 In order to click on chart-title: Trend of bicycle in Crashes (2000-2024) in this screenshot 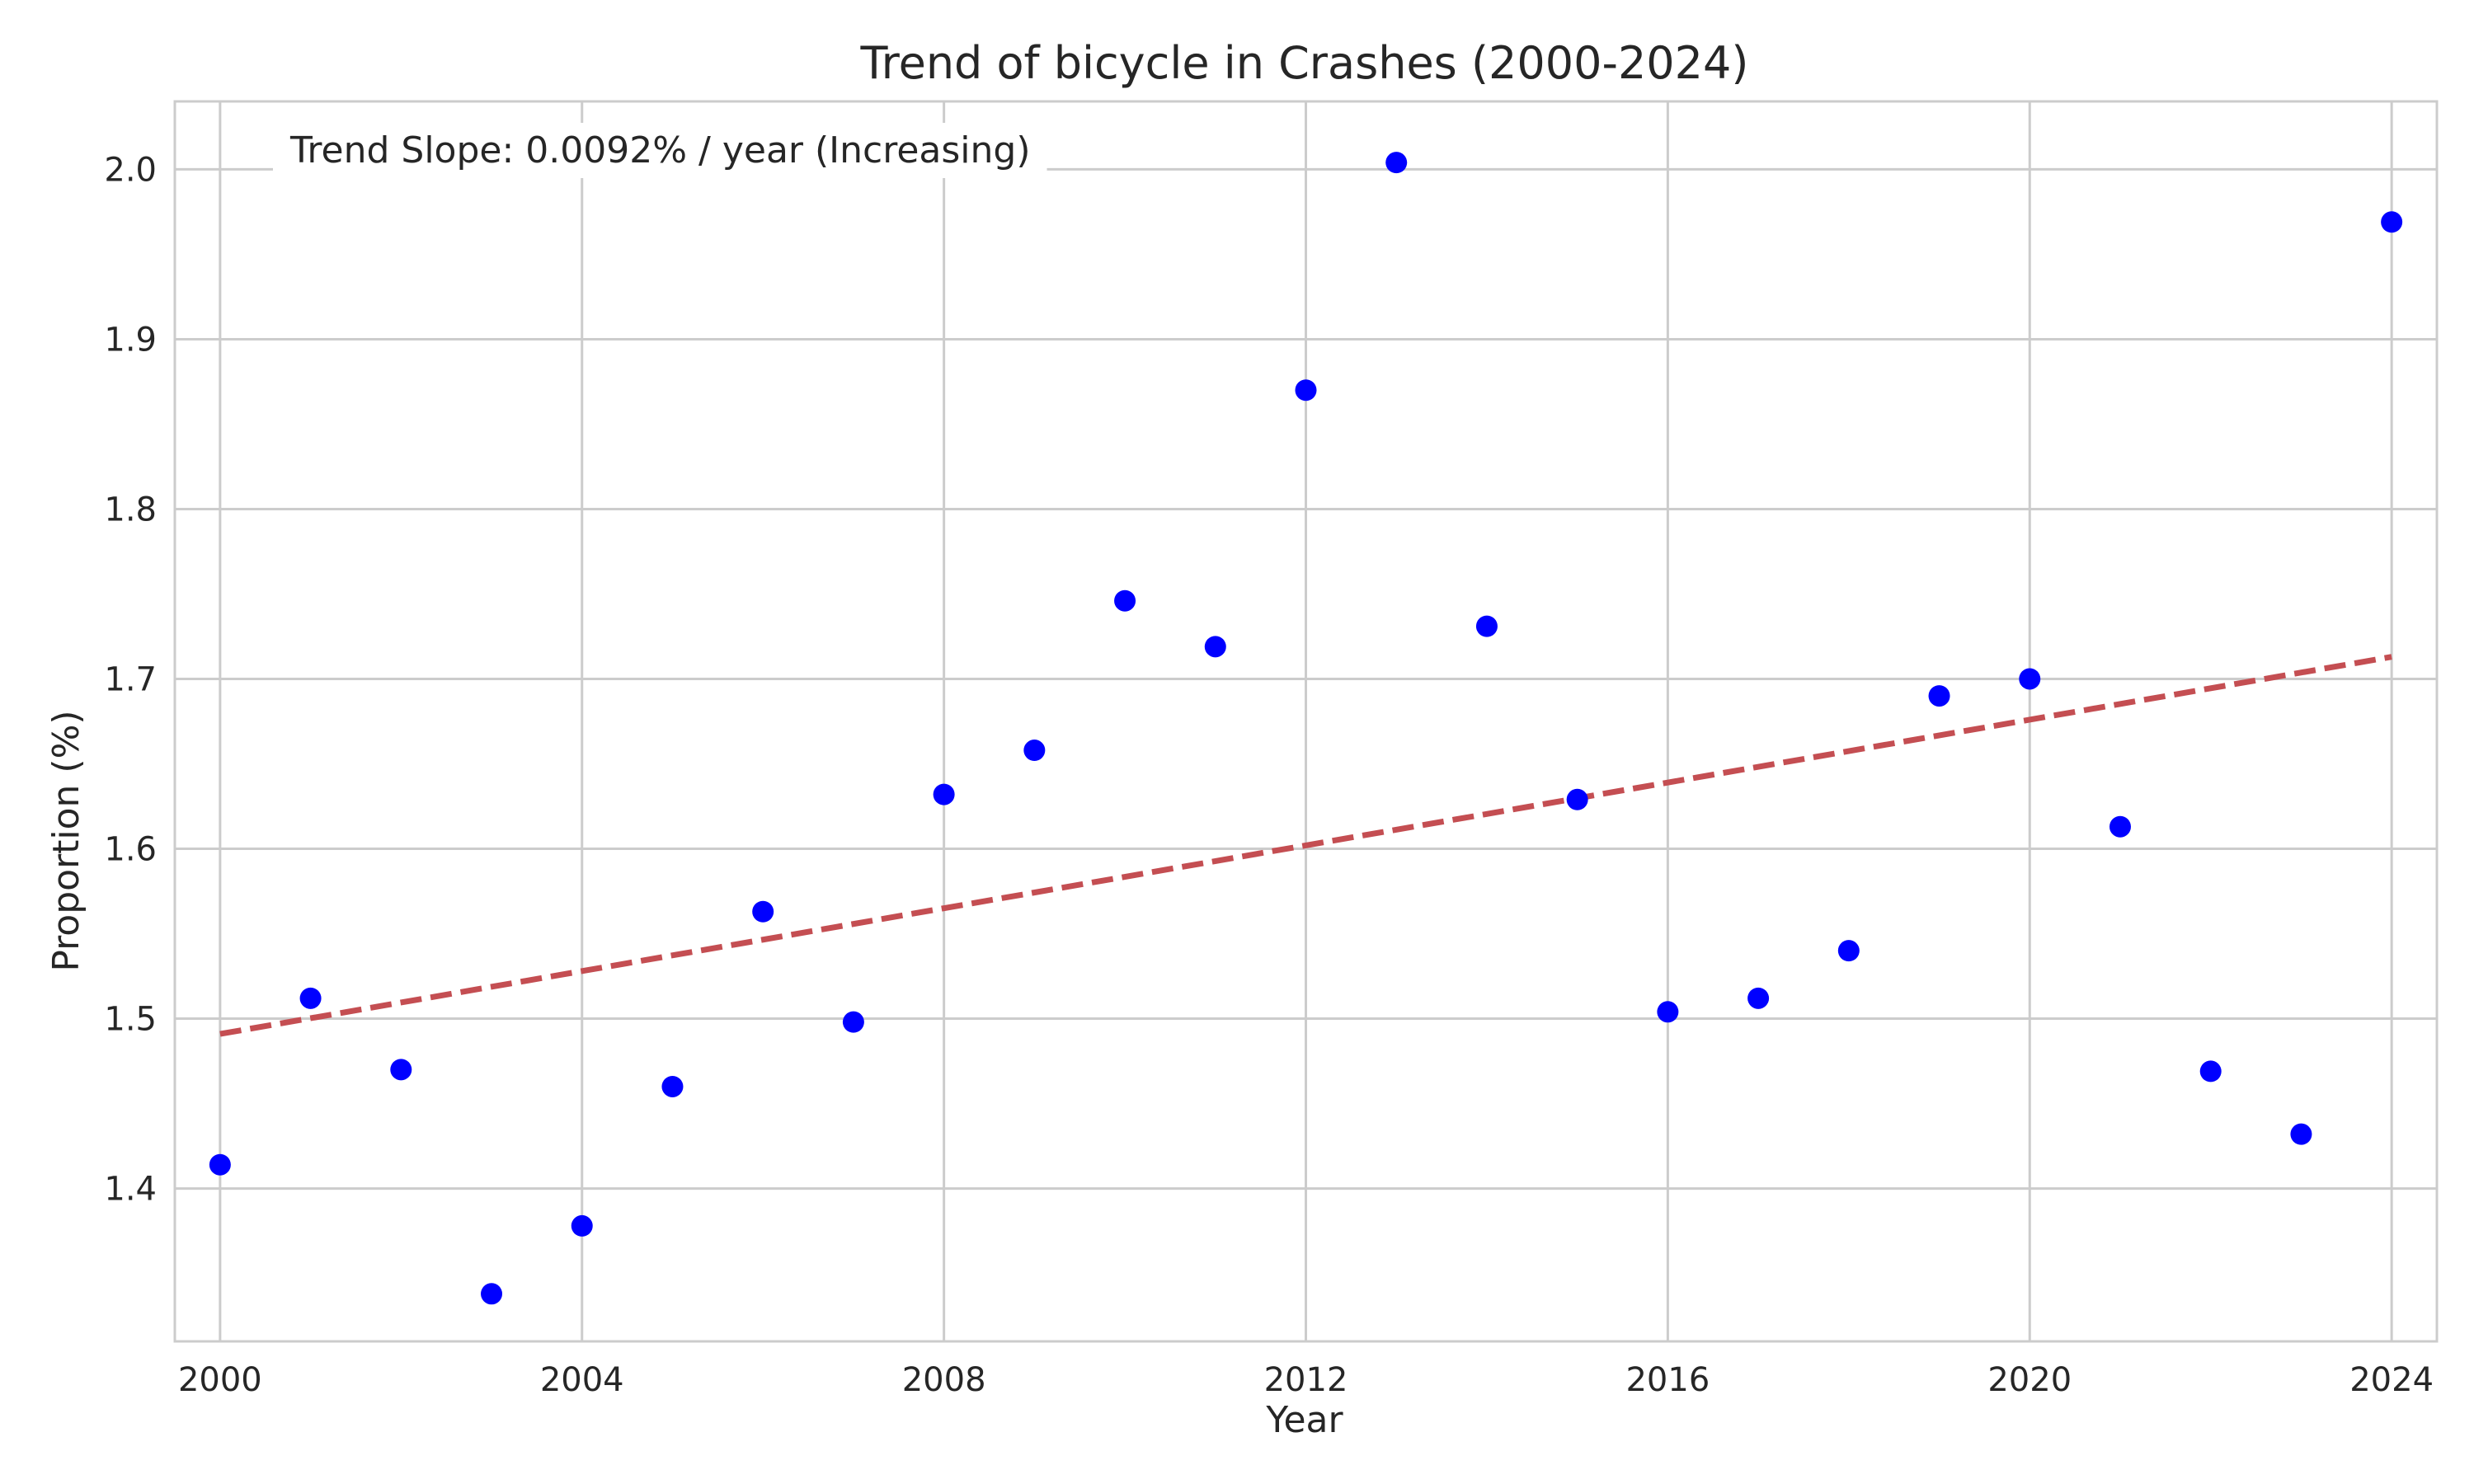, I will do `click(1304, 63)`.